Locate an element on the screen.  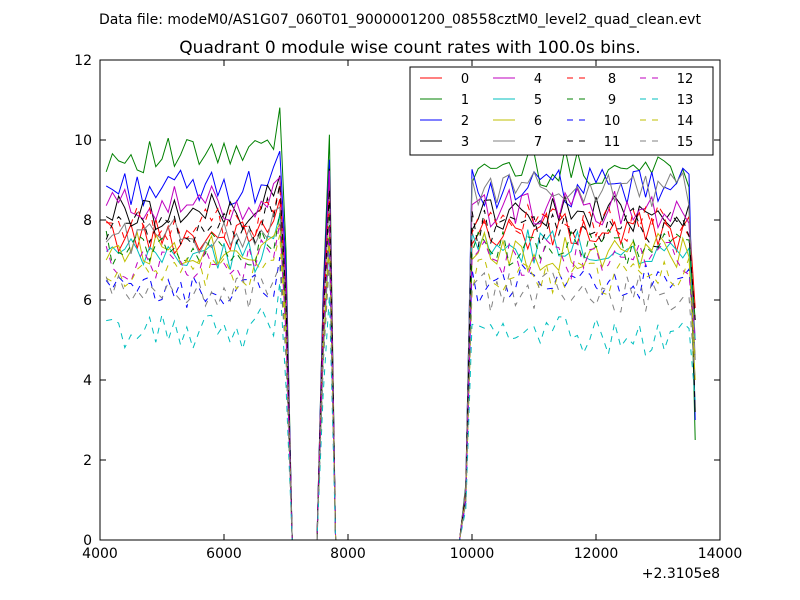
y-tick-label: 4 is located at coordinates (87, 381).